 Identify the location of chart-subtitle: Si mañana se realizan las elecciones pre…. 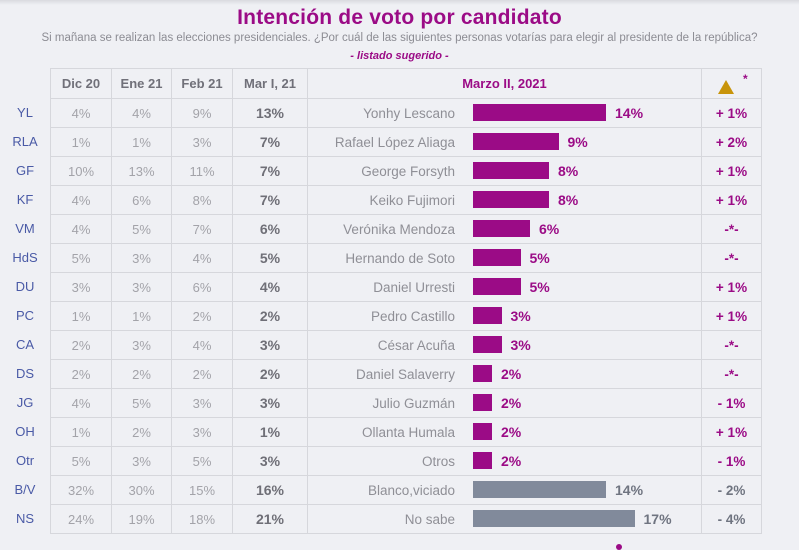
(399, 38).